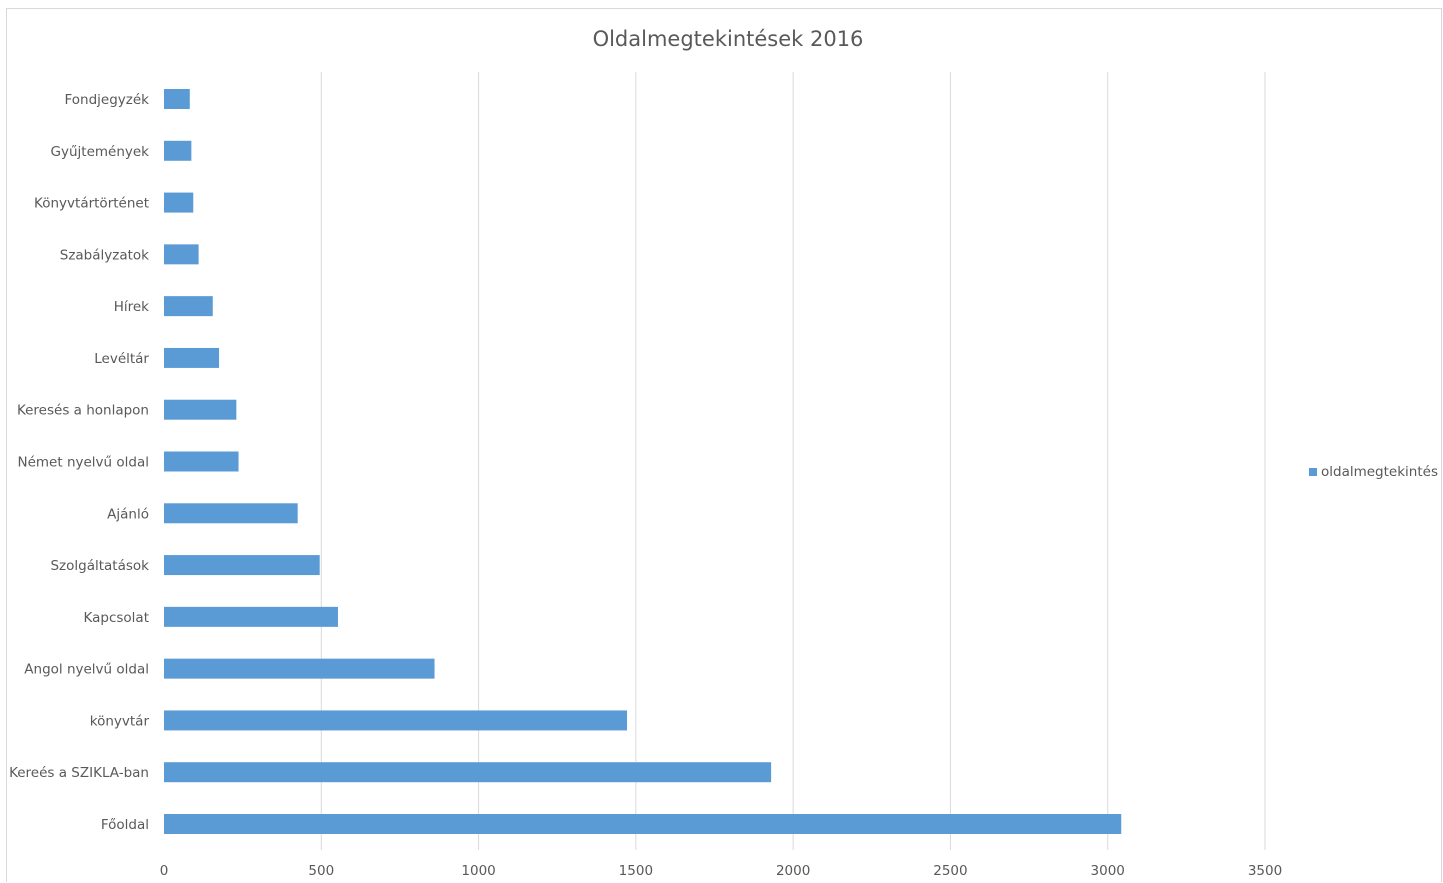 Image resolution: width=1443 pixels, height=883 pixels. What do you see at coordinates (793, 871) in the screenshot?
I see `x-tick-label: 2000` at bounding box center [793, 871].